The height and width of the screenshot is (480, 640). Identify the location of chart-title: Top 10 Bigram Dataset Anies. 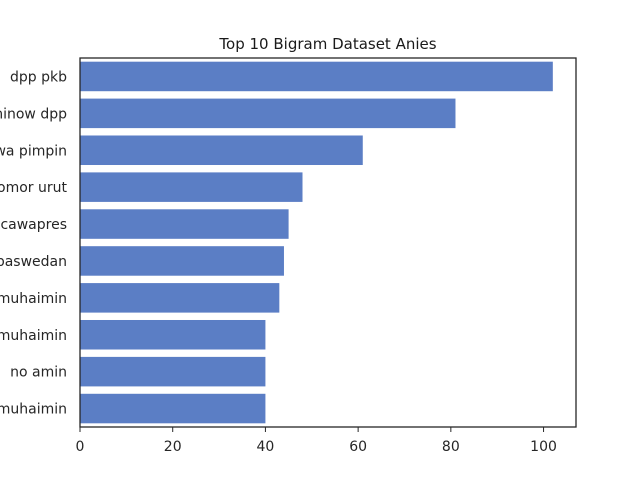
(327, 44).